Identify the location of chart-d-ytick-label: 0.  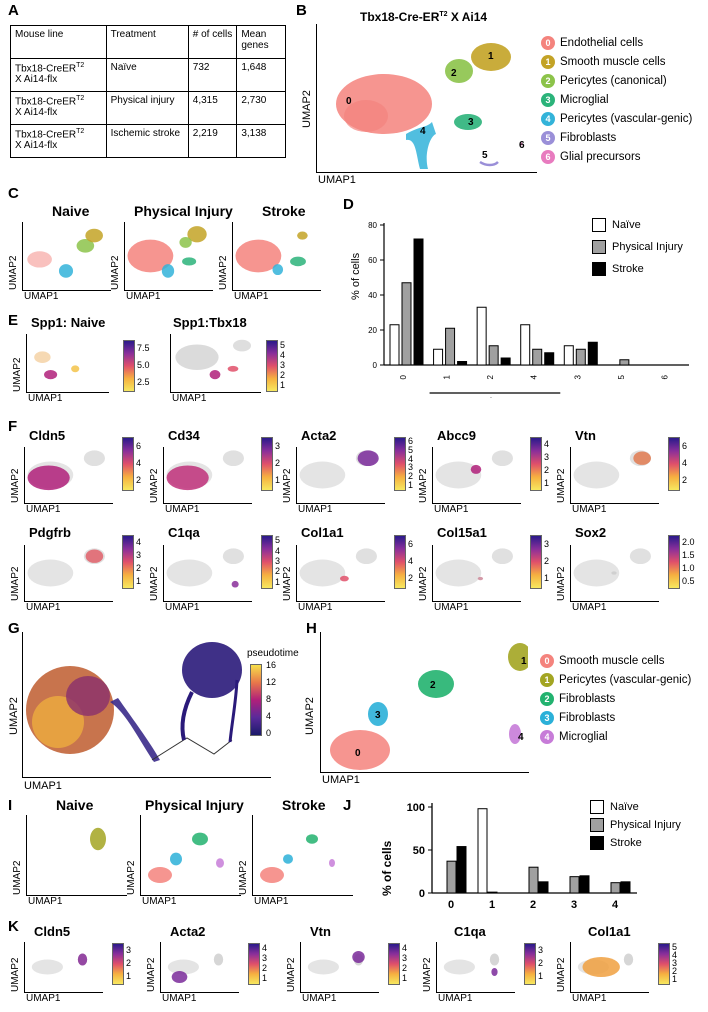
(375, 365).